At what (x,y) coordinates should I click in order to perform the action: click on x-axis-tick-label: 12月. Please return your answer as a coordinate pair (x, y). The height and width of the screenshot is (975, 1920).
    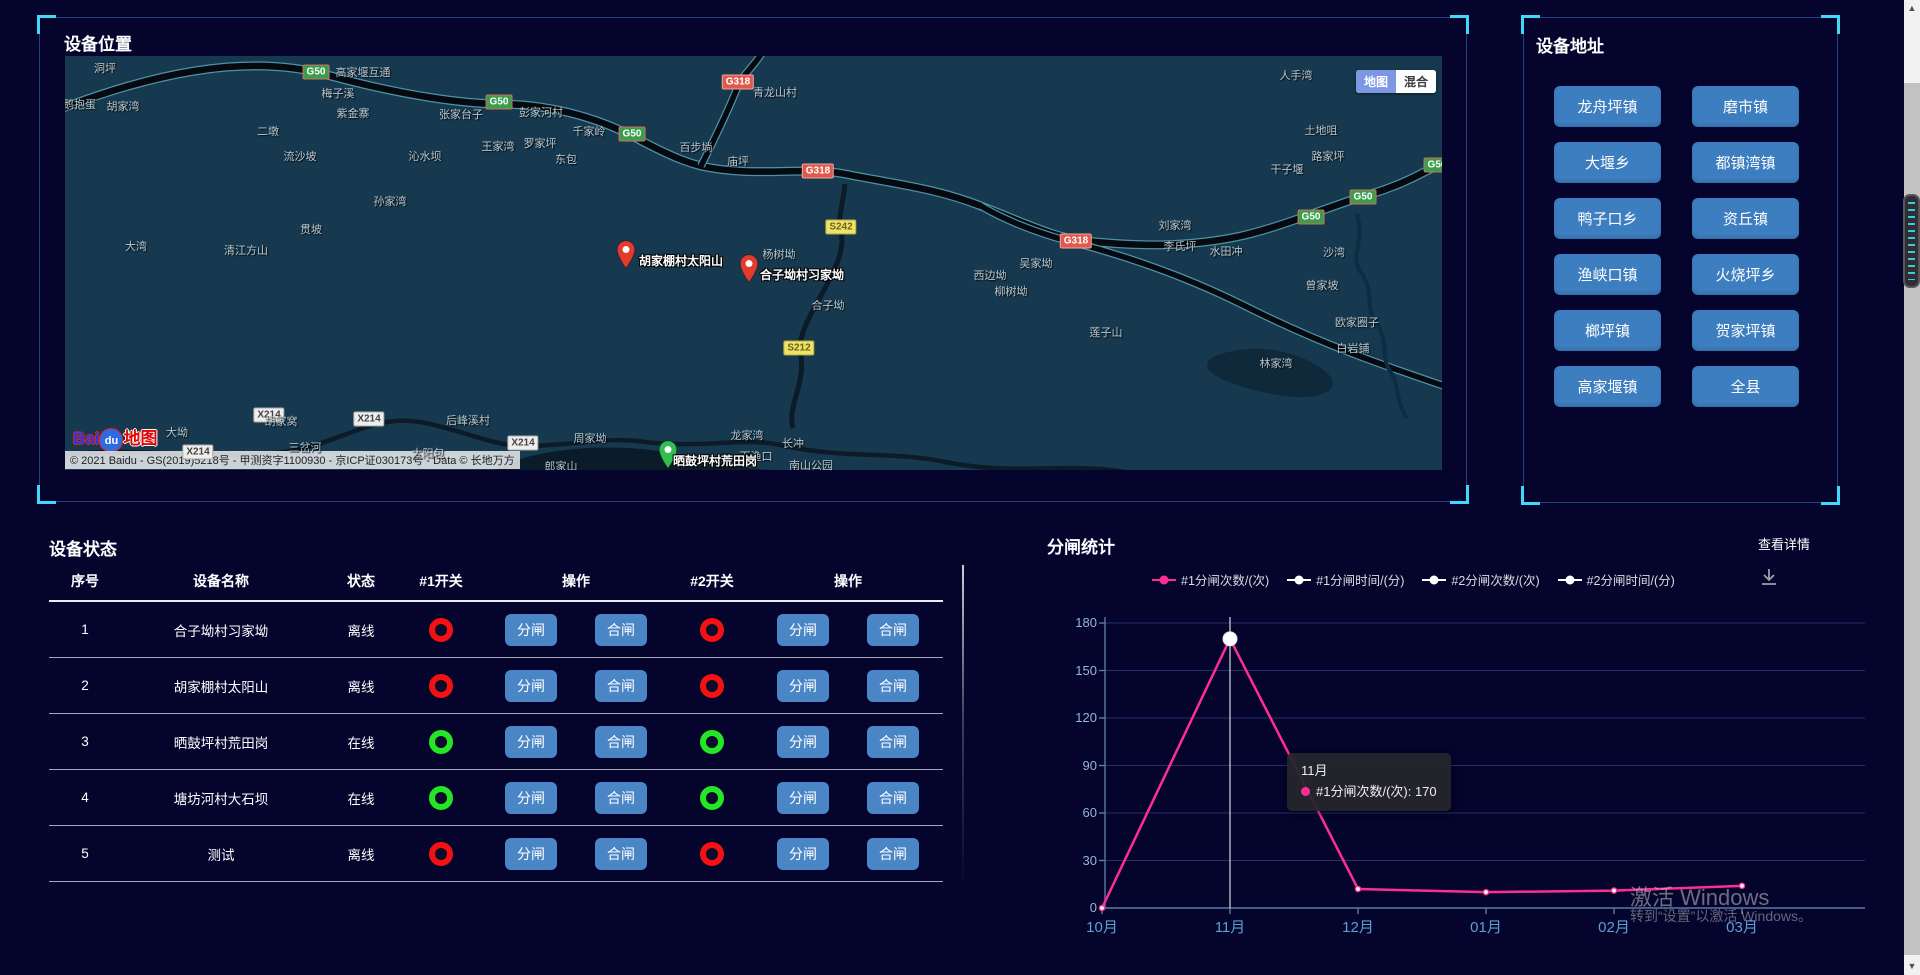
    Looking at the image, I should click on (1358, 927).